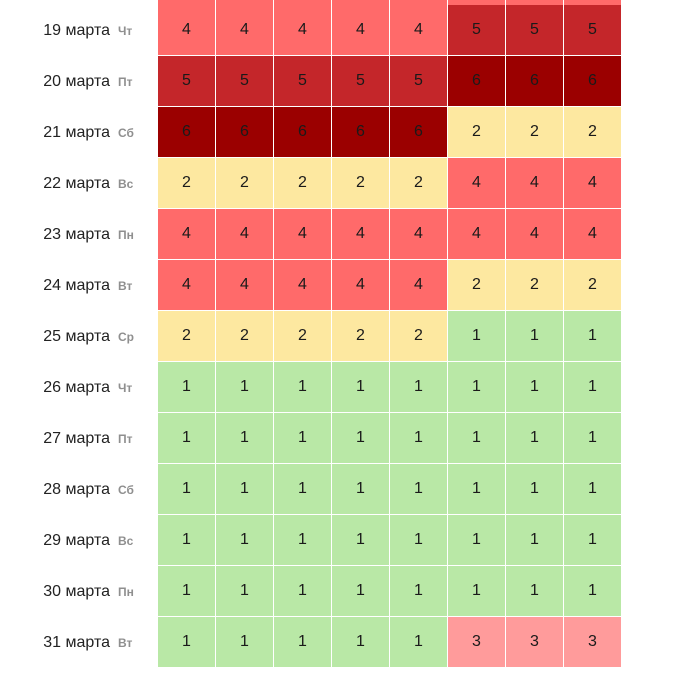 This screenshot has height=678, width=699. I want to click on table-row: 29 марта Вс 1 1 1 1 1 1 1 1, so click(349, 540).